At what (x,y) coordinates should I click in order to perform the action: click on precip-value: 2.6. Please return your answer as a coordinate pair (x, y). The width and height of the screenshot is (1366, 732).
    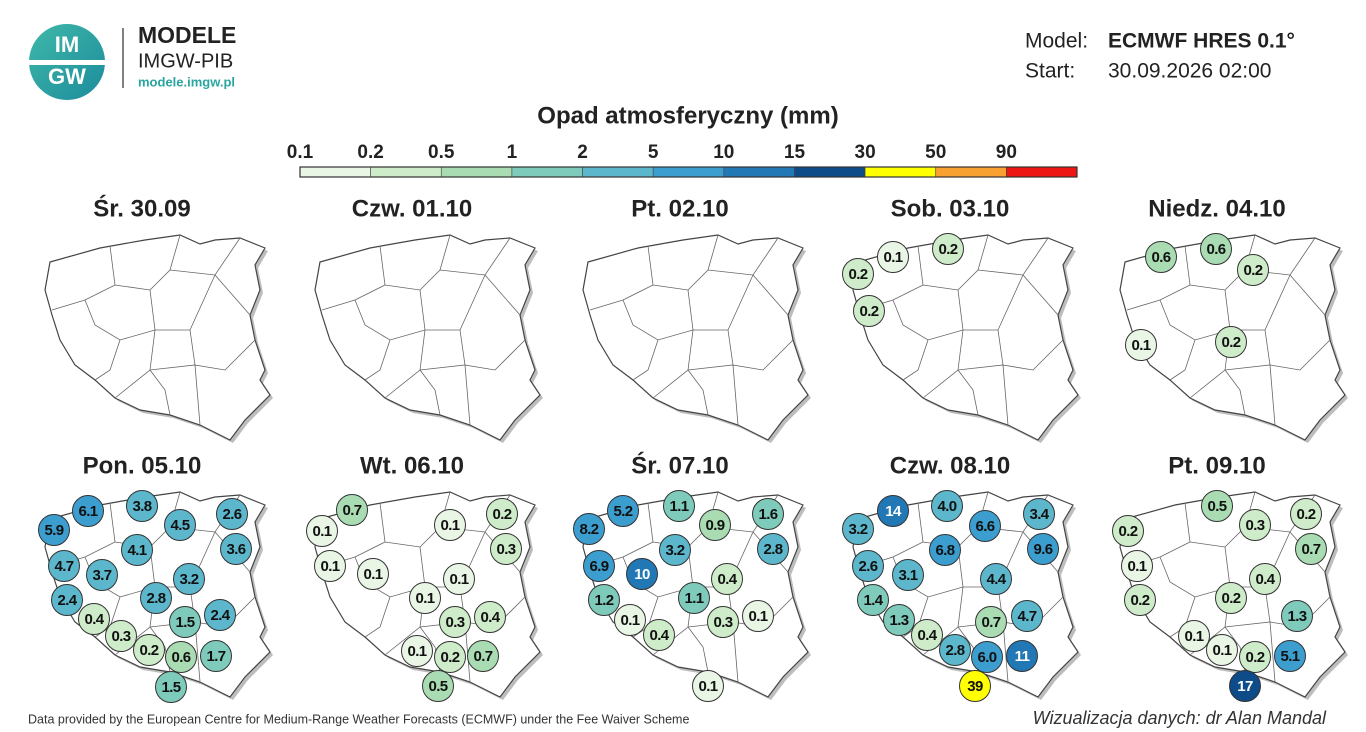
    Looking at the image, I should click on (867, 566).